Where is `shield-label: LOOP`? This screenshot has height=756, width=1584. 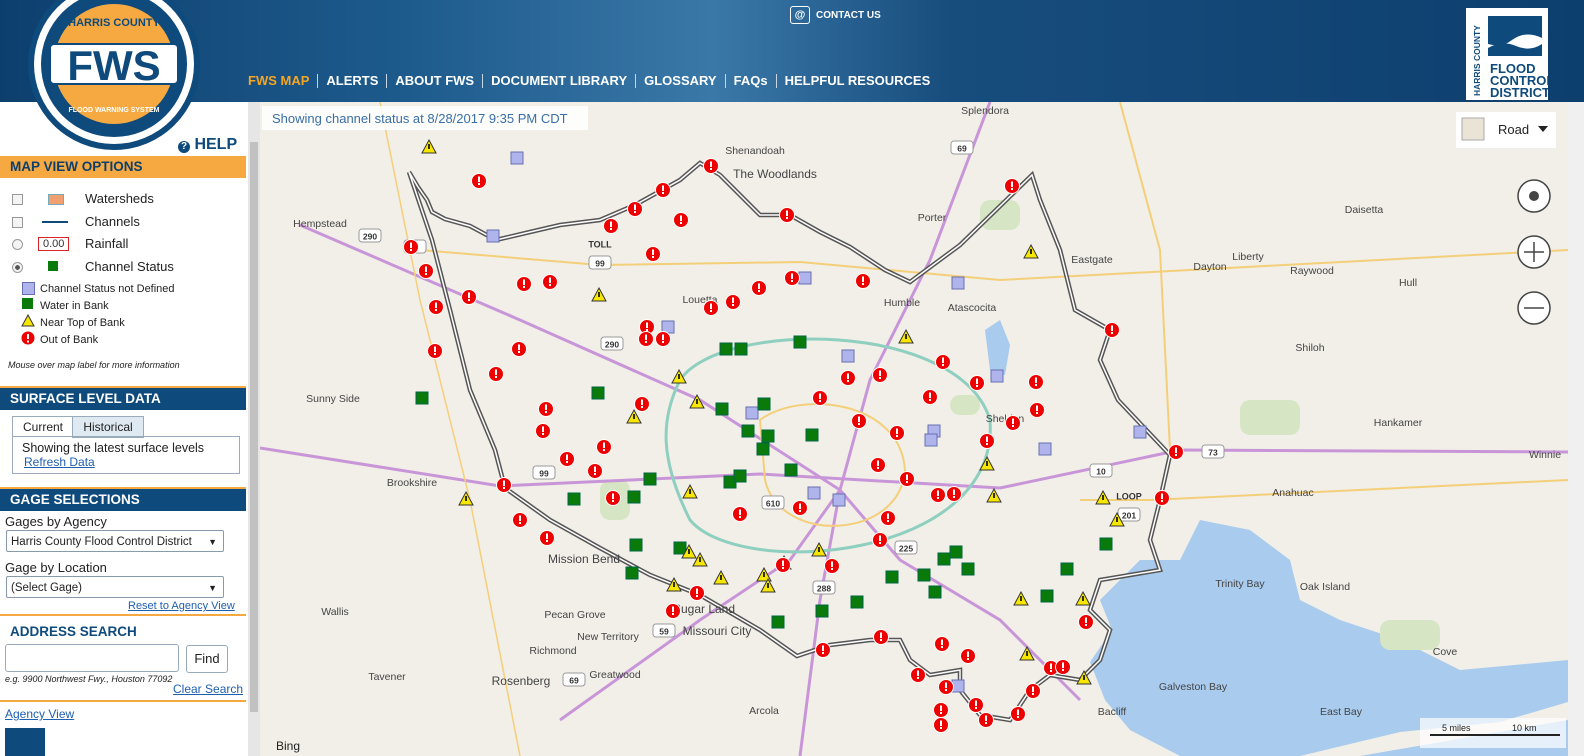
shield-label: LOOP is located at coordinates (1129, 497).